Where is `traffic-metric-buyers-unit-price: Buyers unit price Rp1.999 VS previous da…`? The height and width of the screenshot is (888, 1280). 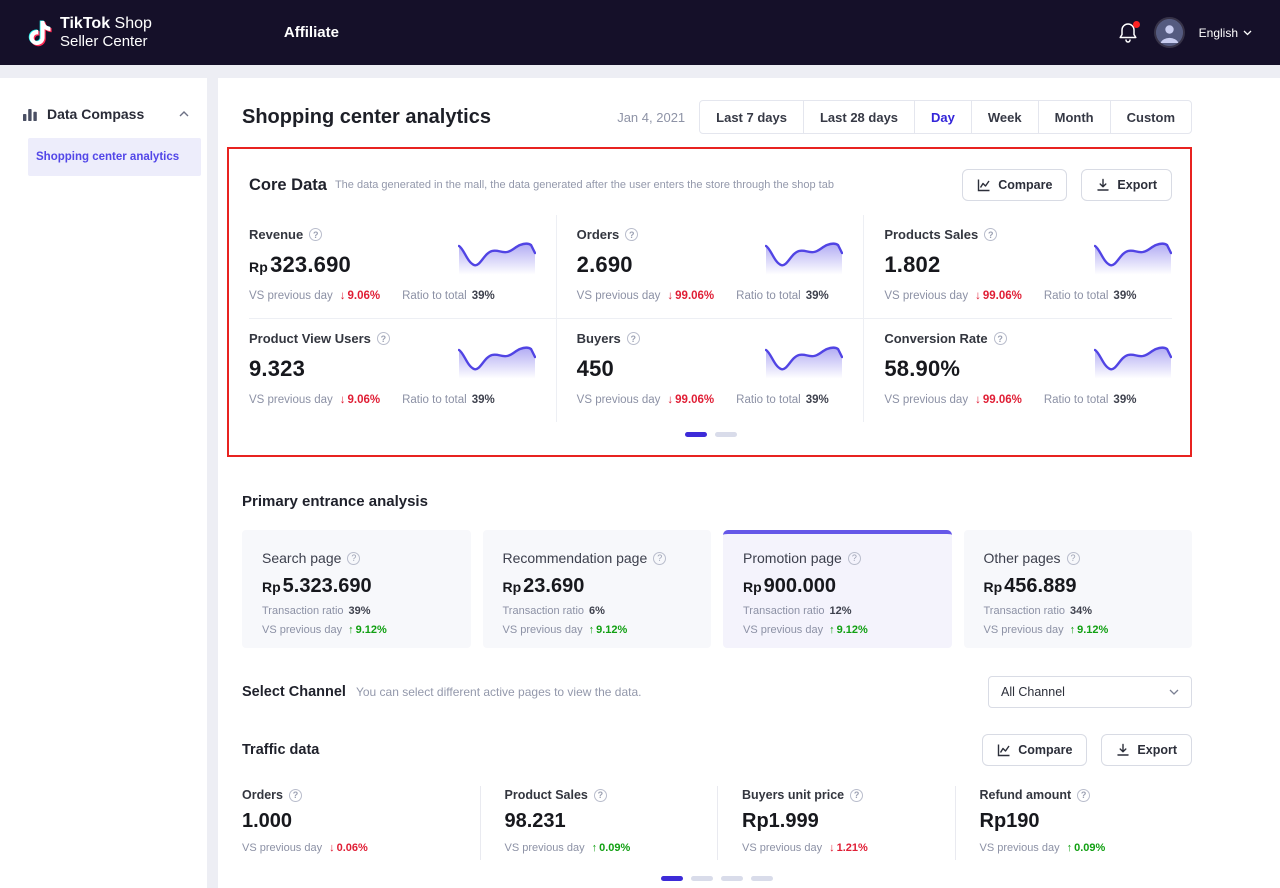 traffic-metric-buyers-unit-price: Buyers unit price Rp1.999 VS previous da… is located at coordinates (836, 823).